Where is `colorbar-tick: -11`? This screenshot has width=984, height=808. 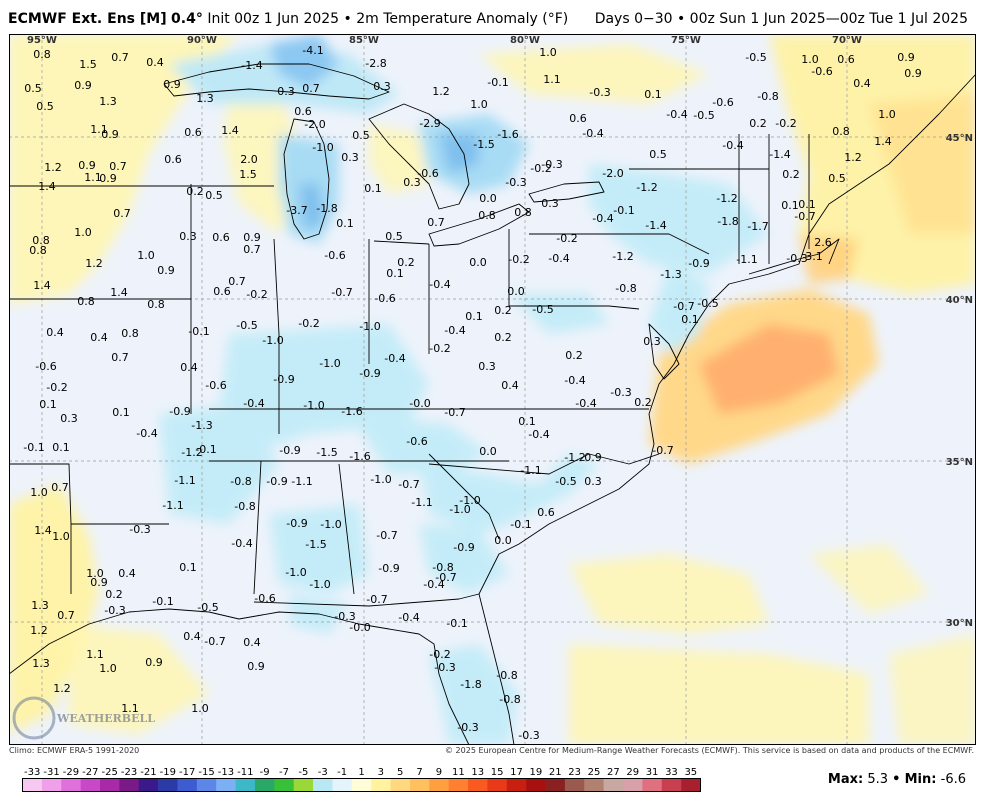
colorbar-tick: -11 is located at coordinates (245, 772).